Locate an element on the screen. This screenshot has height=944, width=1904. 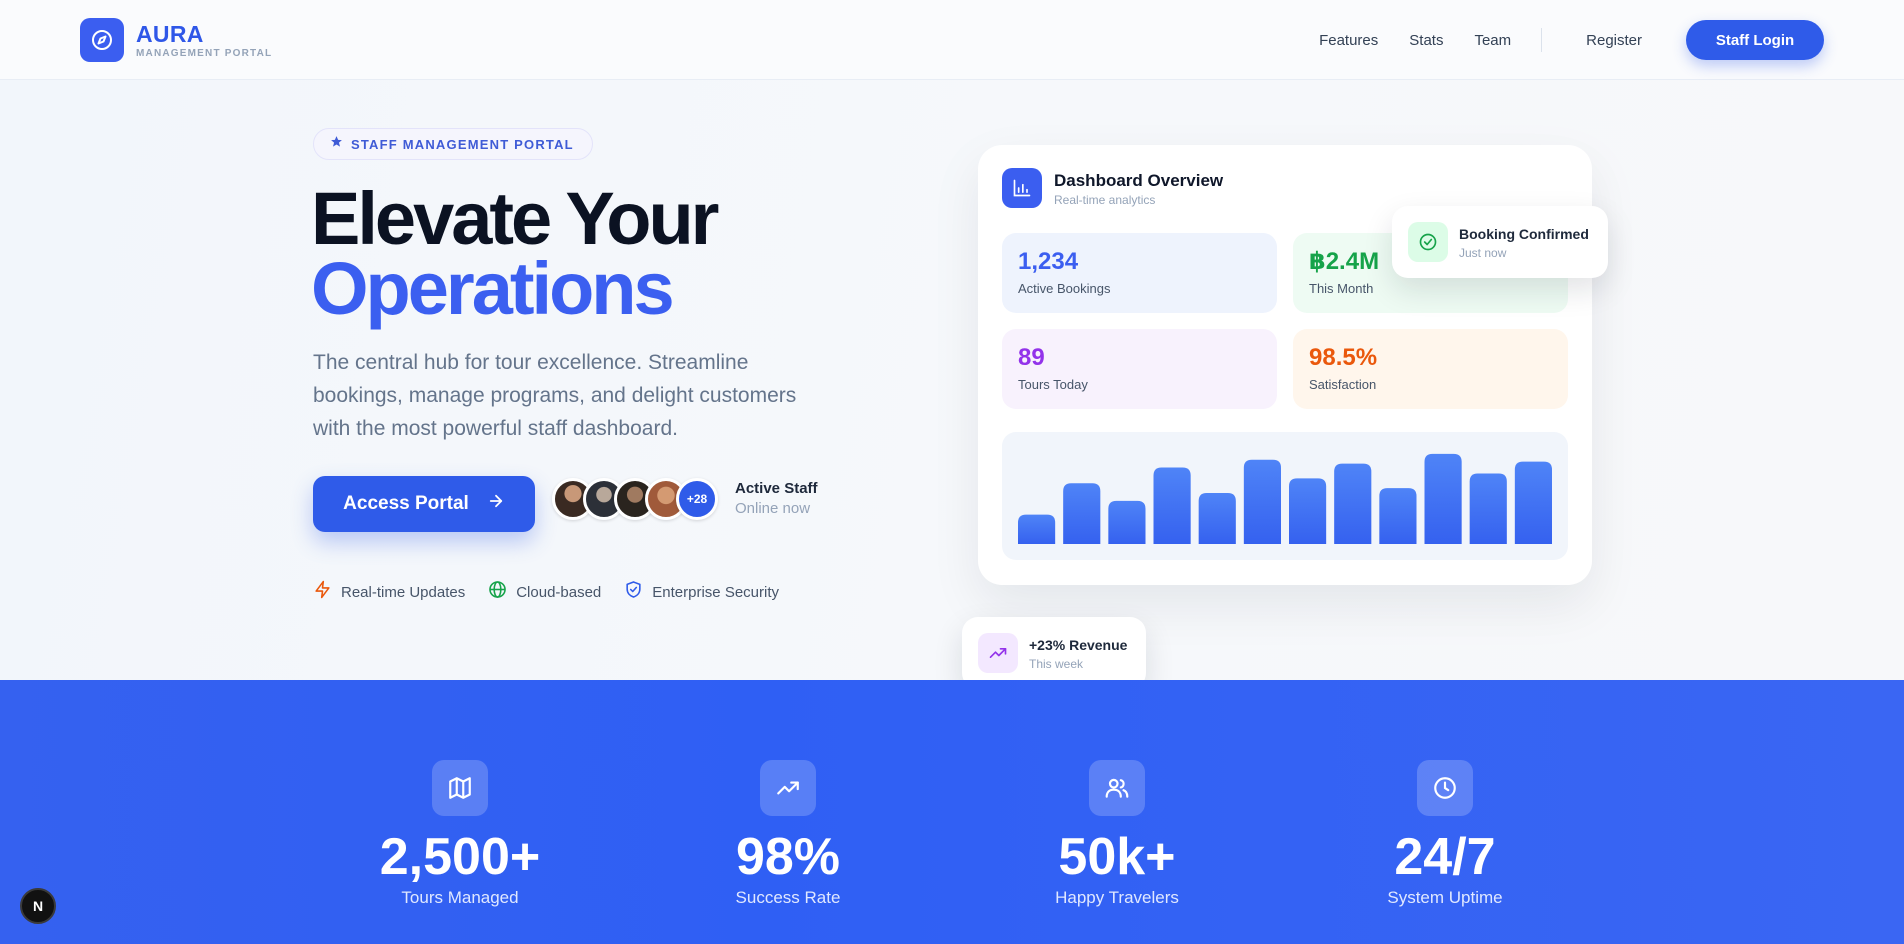
nav-link-stats: Stats is located at coordinates (1426, 40).